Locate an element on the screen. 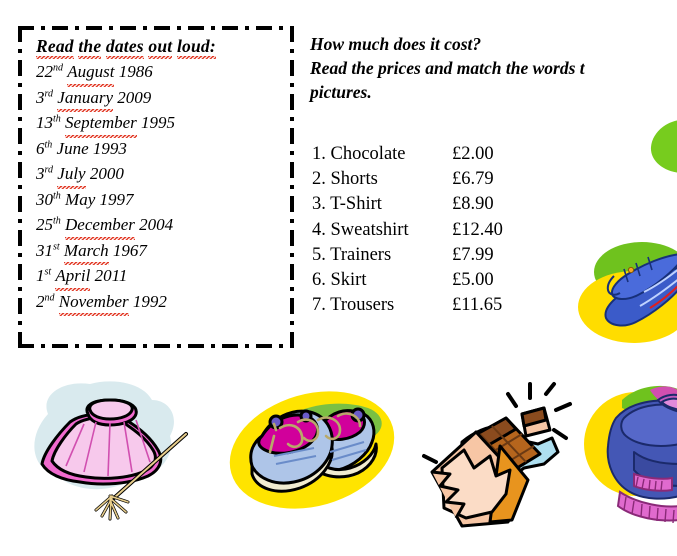  date-day: 2 is located at coordinates (40, 301).